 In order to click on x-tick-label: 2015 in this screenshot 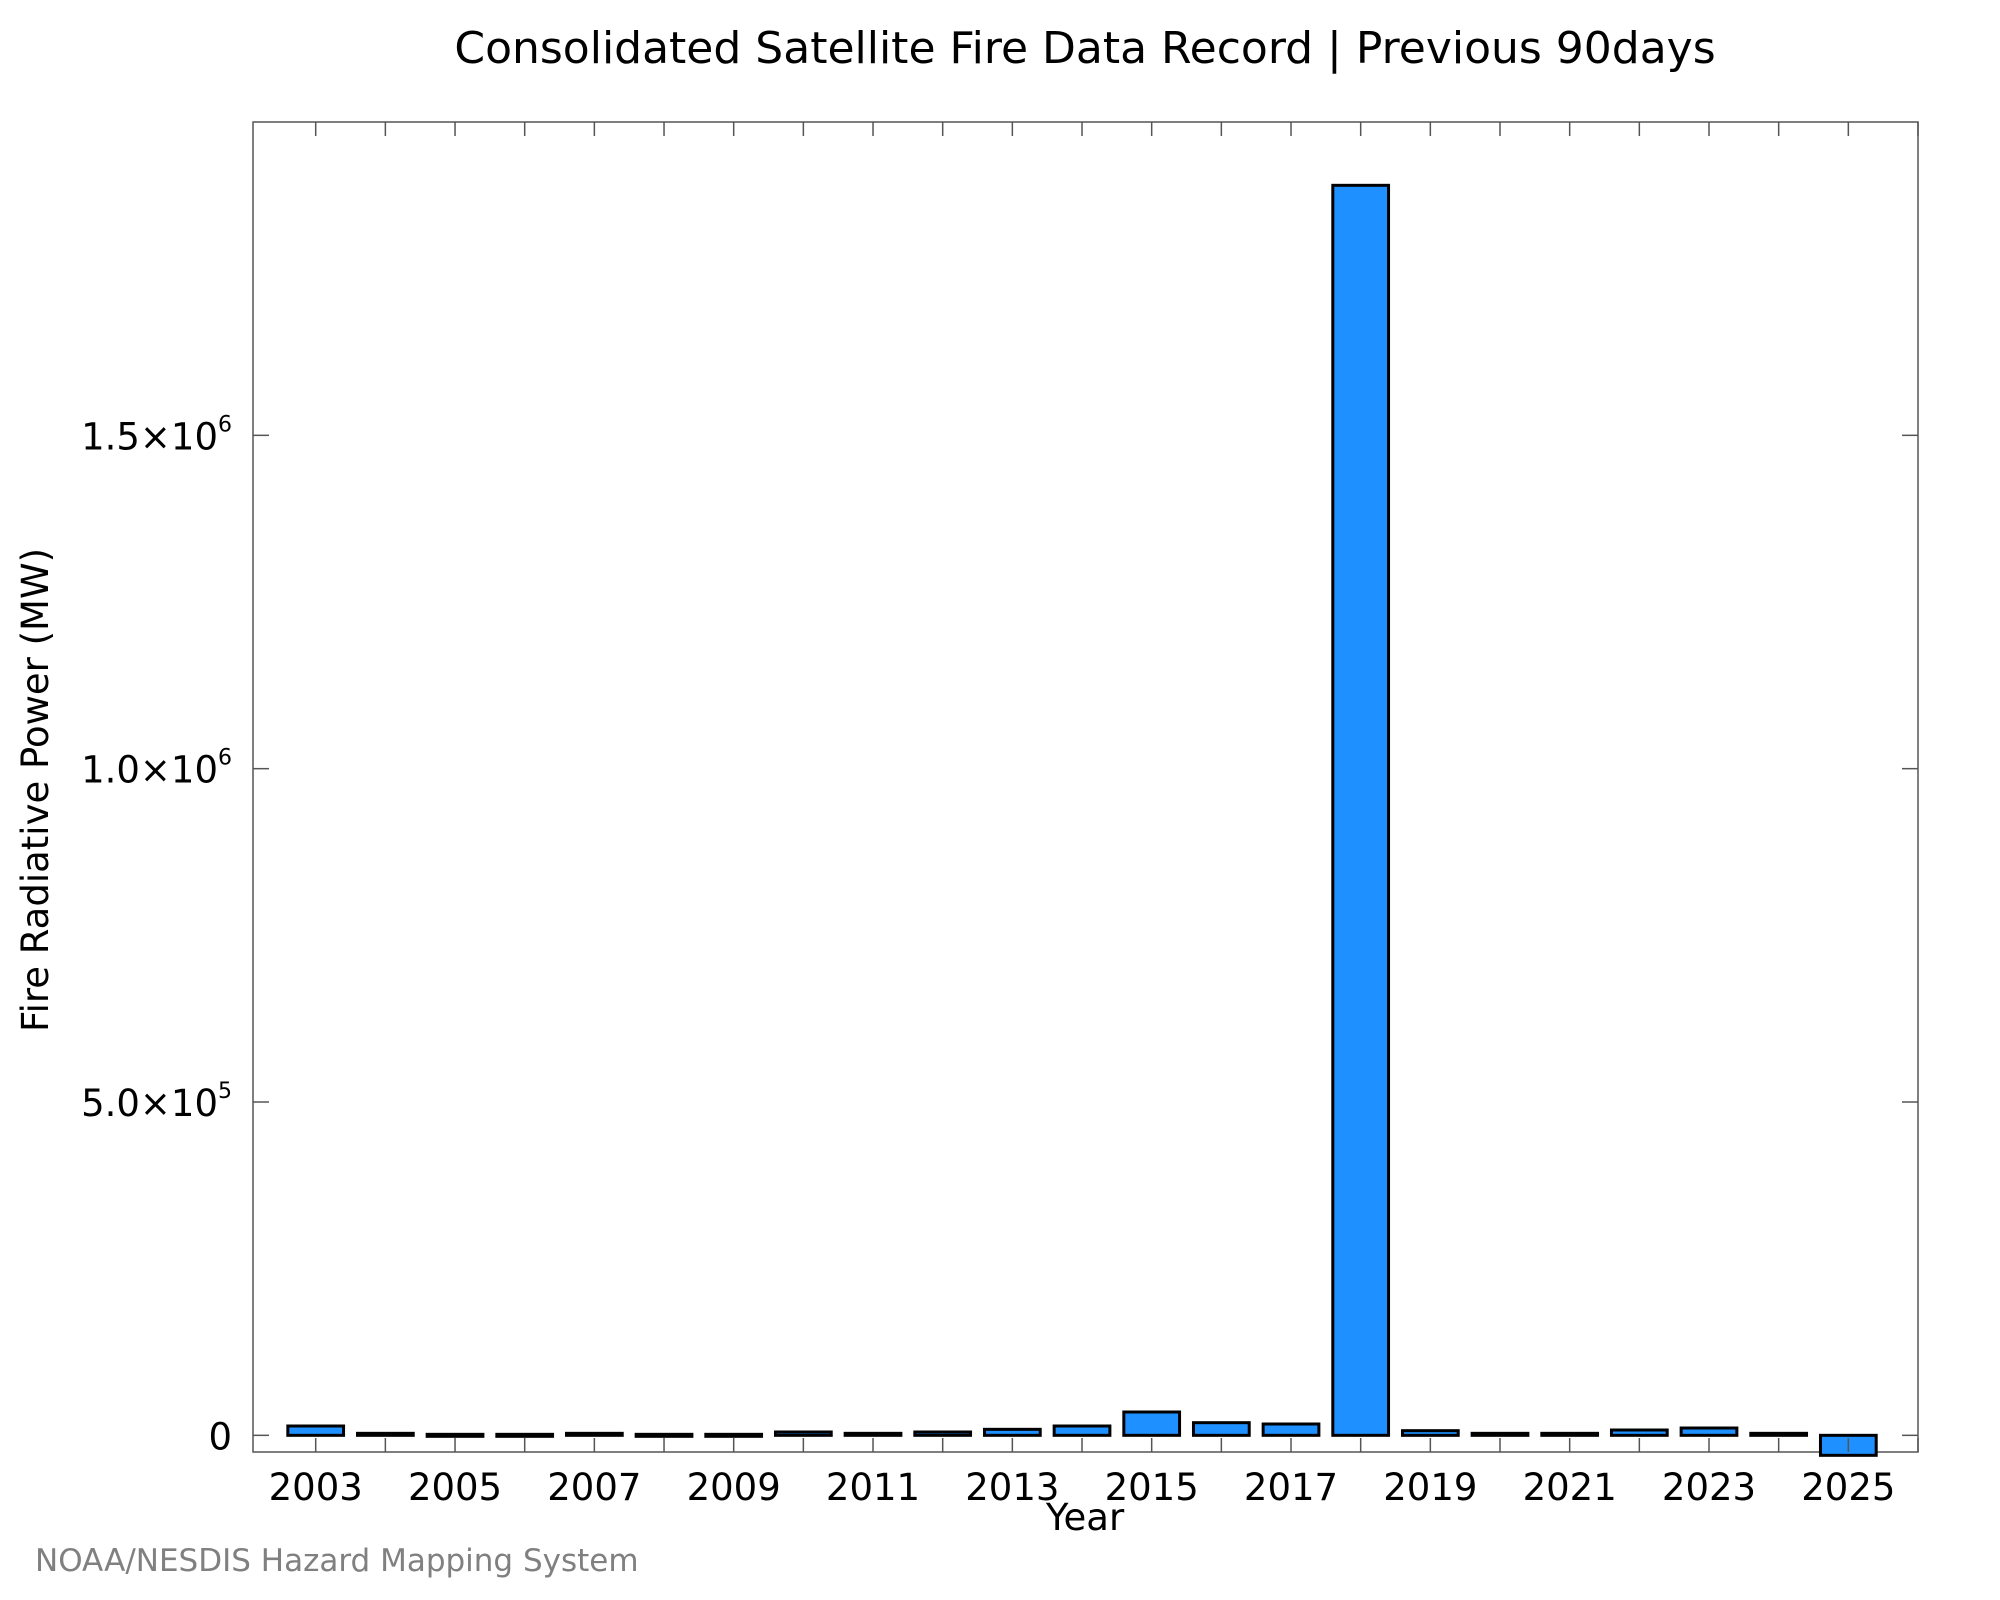, I will do `click(1152, 1487)`.